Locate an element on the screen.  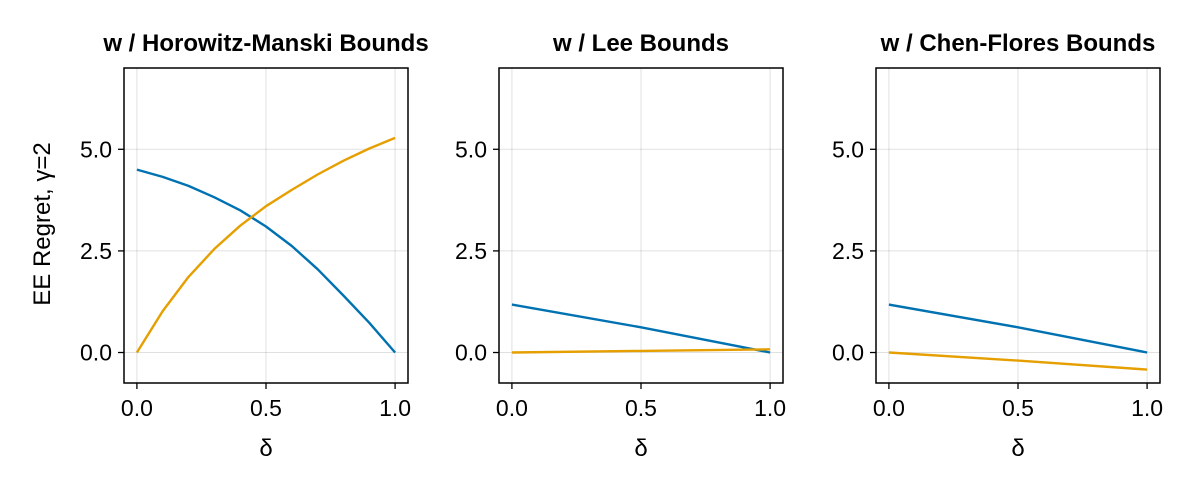
panel-title: w / Lee Bounds is located at coordinates (640, 43).